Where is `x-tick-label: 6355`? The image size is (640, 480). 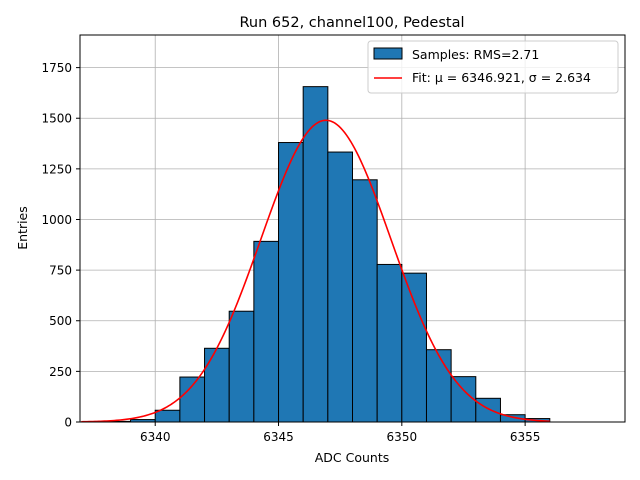
x-tick-label: 6355 is located at coordinates (525, 437).